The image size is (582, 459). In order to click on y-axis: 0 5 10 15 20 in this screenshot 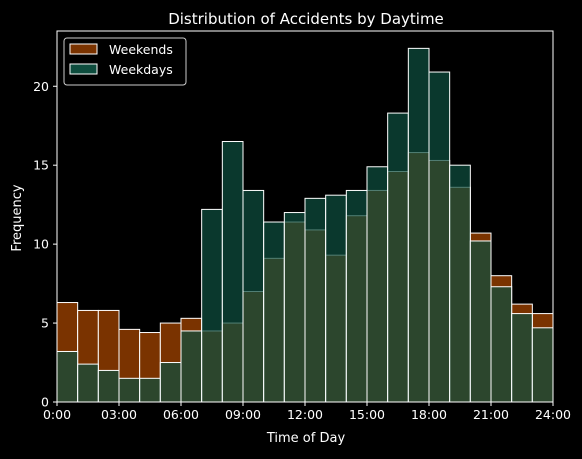, I will do `click(45, 244)`.